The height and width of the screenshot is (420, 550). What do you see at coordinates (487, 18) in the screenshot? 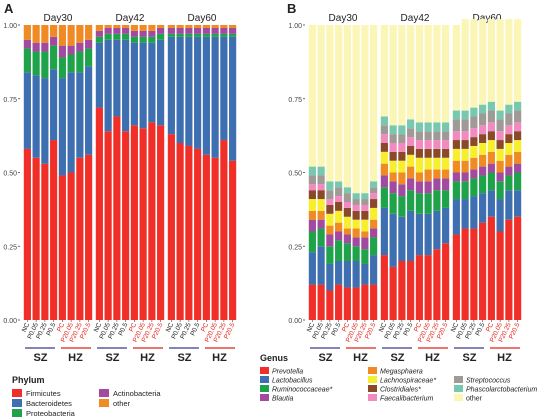
I see `facet-title: Day60` at bounding box center [487, 18].